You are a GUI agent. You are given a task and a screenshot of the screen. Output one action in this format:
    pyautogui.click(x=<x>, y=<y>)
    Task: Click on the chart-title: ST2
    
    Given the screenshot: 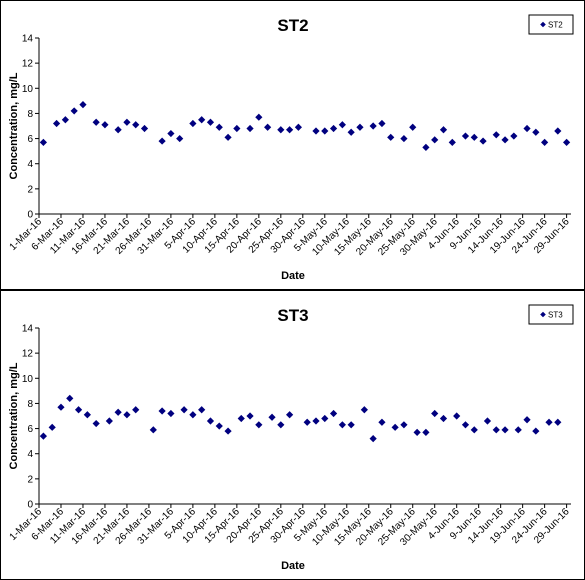 What is the action you would take?
    pyautogui.click(x=292, y=25)
    